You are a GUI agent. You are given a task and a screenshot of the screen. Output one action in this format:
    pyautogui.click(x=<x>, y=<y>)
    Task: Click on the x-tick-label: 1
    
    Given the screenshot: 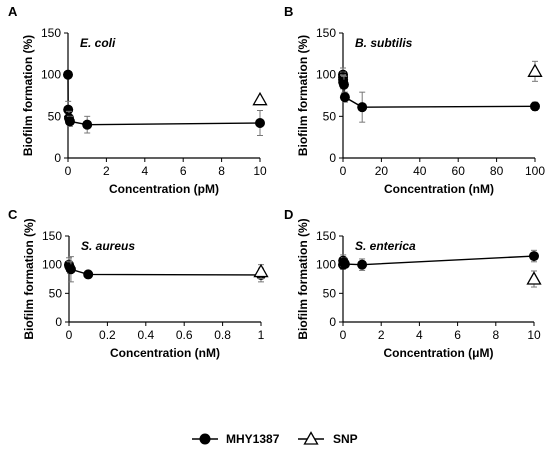 What is the action you would take?
    pyautogui.click(x=261, y=335)
    